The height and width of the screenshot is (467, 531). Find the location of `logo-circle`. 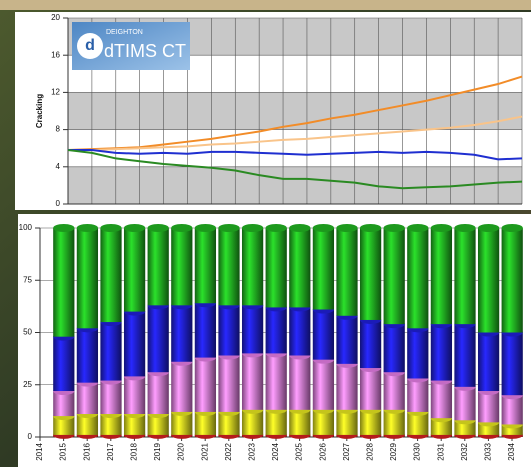

logo-circle is located at coordinates (90, 46).